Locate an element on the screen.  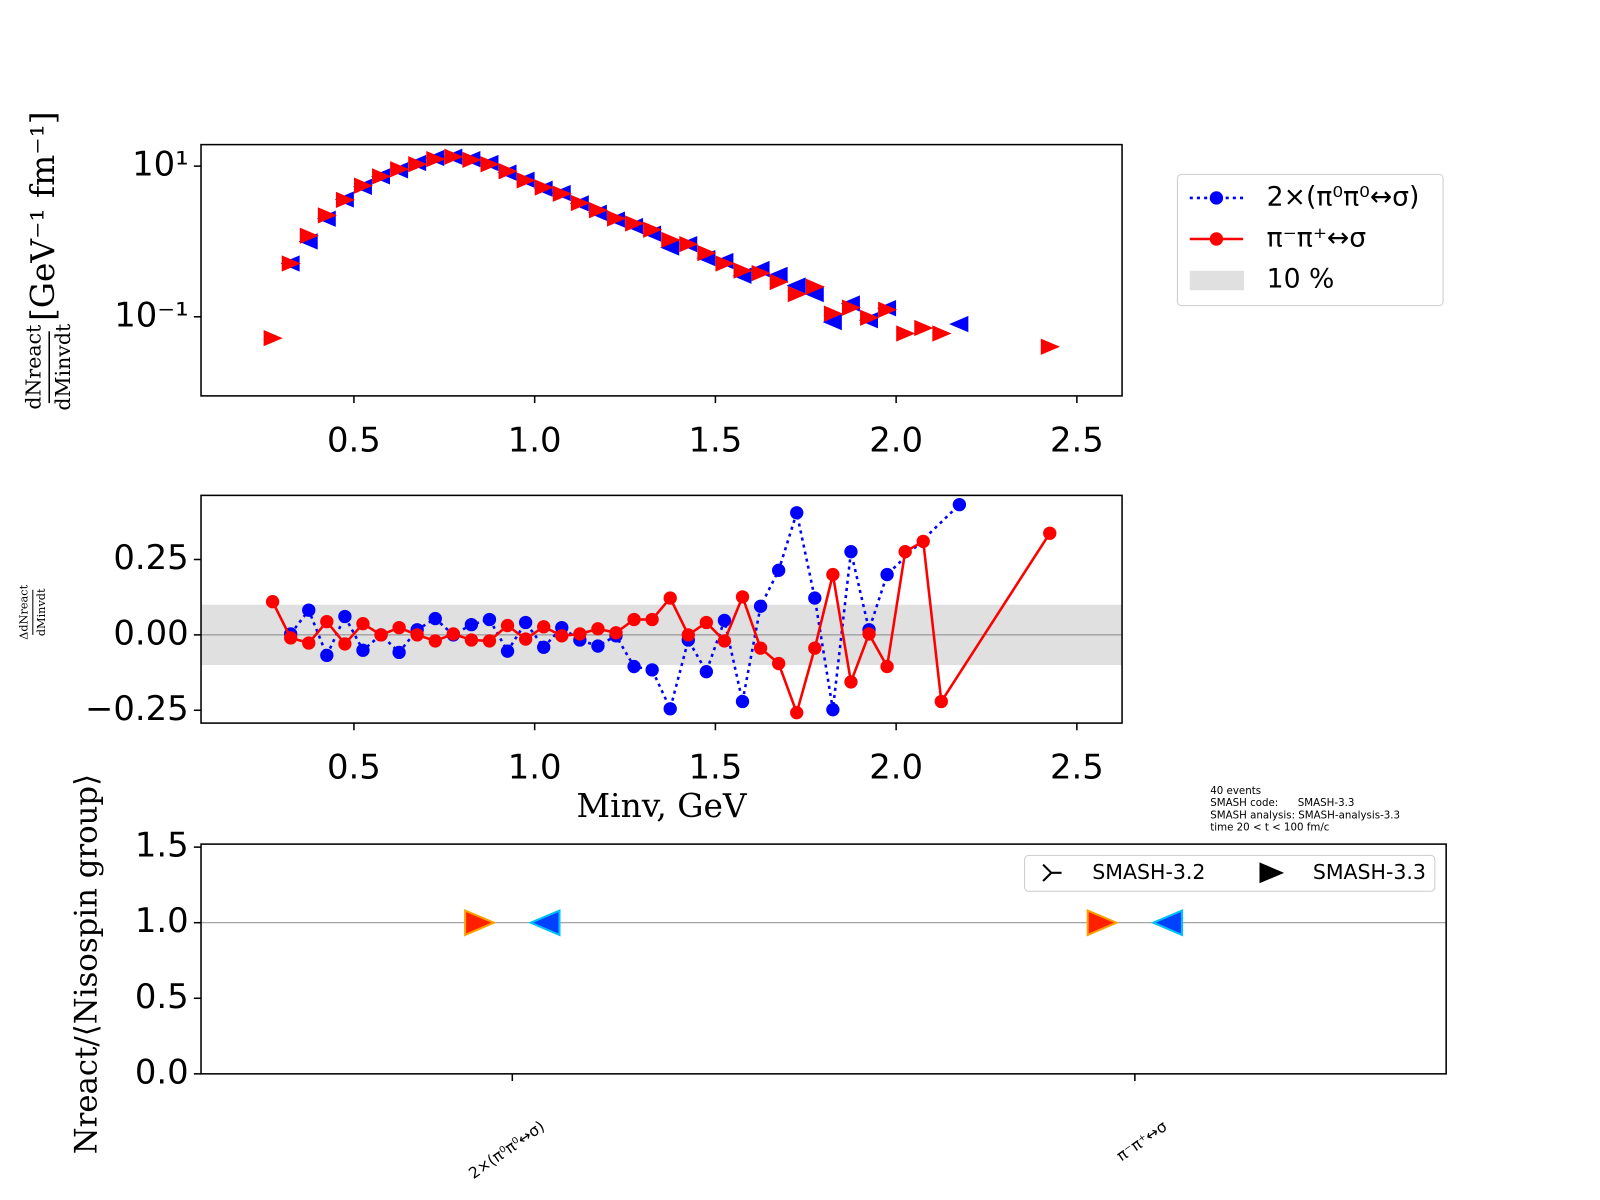
x-label: Minv, GeV is located at coordinates (662, 806).